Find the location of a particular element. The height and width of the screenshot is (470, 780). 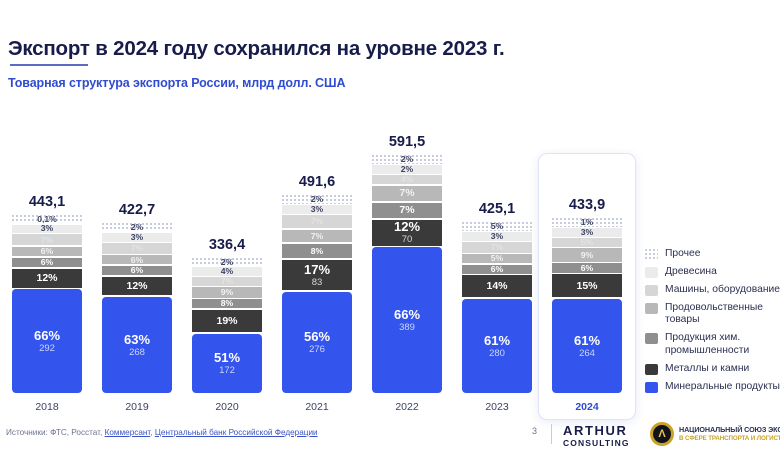

segment-other-2021: 2% is located at coordinates (317, 199).